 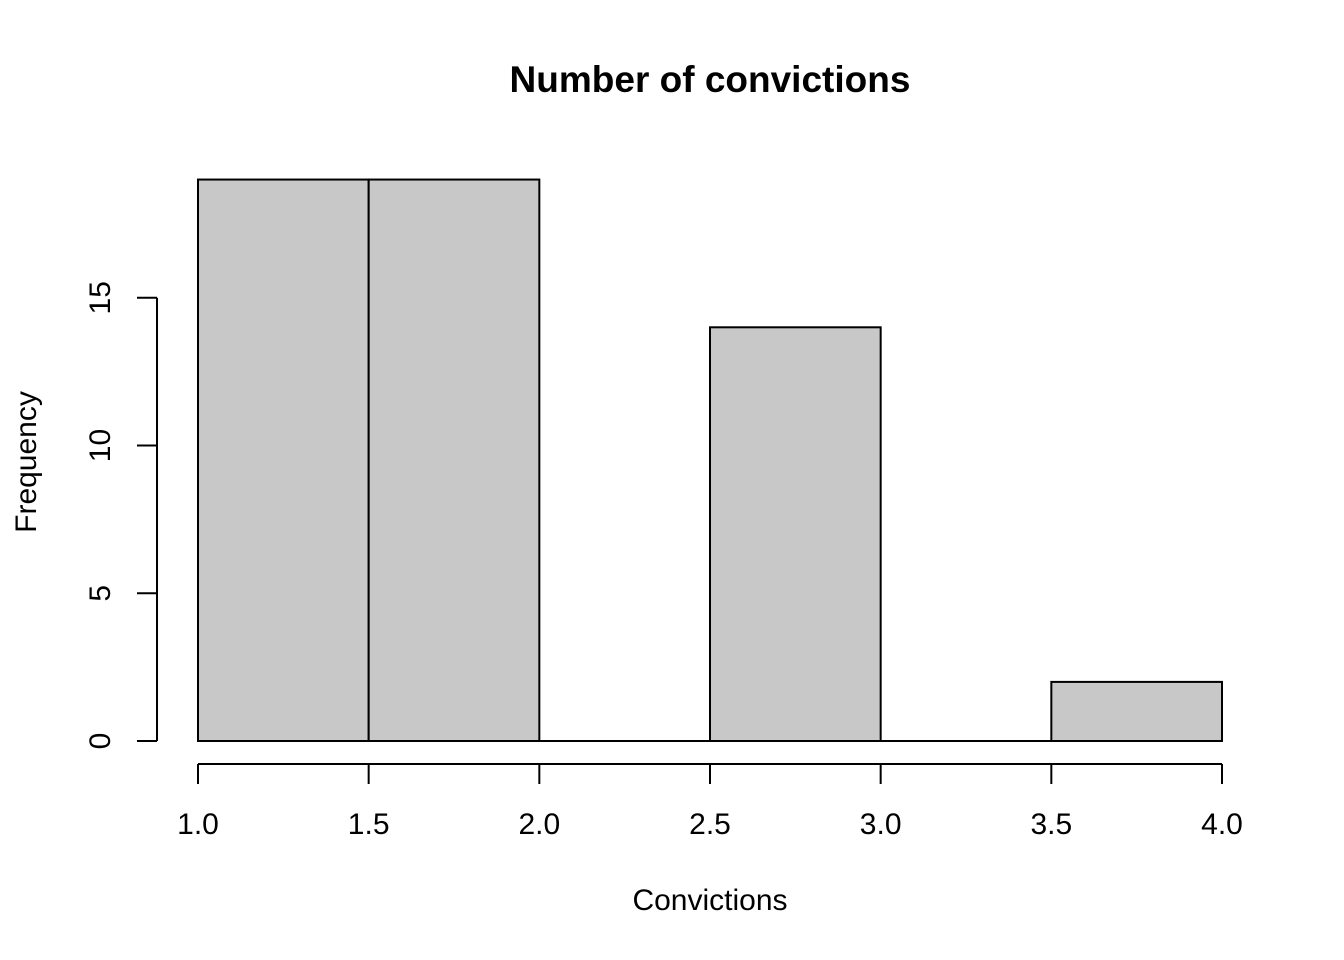 I want to click on x-axis: 1.0 1.5 2.0 2.5 3.0 3.5 4.0, so click(x=710, y=802).